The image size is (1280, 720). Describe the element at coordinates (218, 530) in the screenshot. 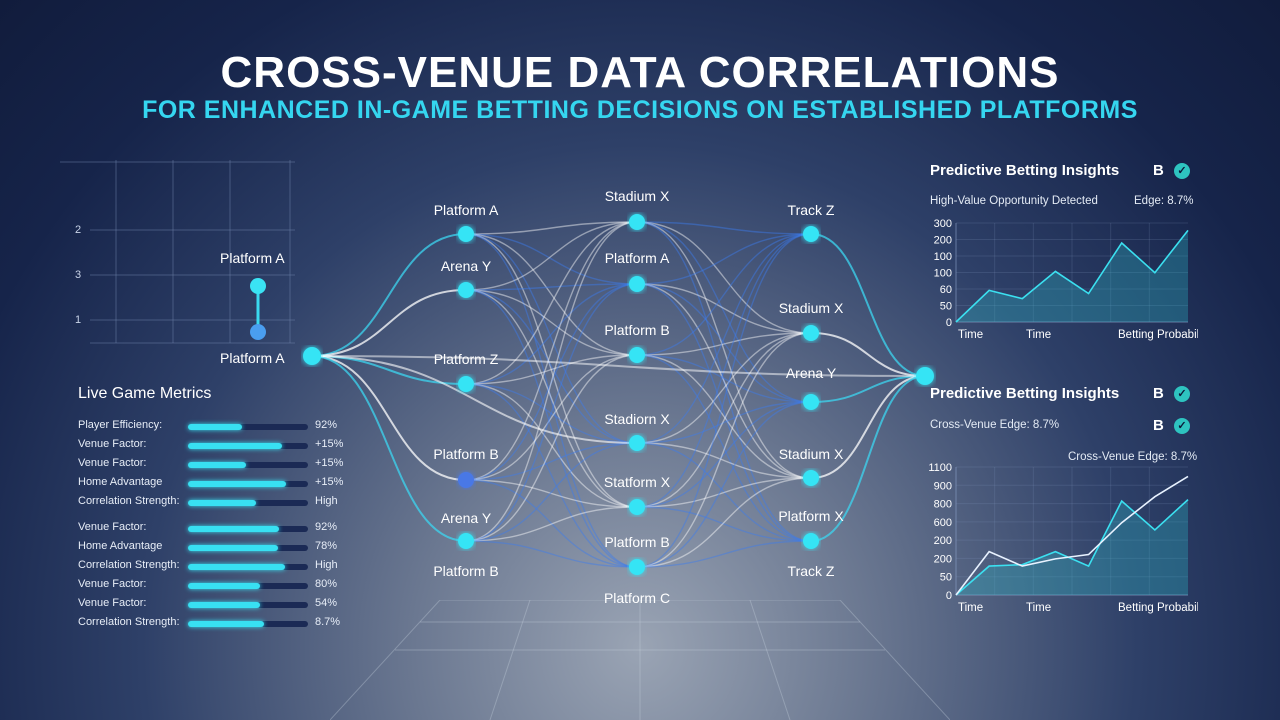

I see `metric-row: Venue Factor: 92%` at that location.